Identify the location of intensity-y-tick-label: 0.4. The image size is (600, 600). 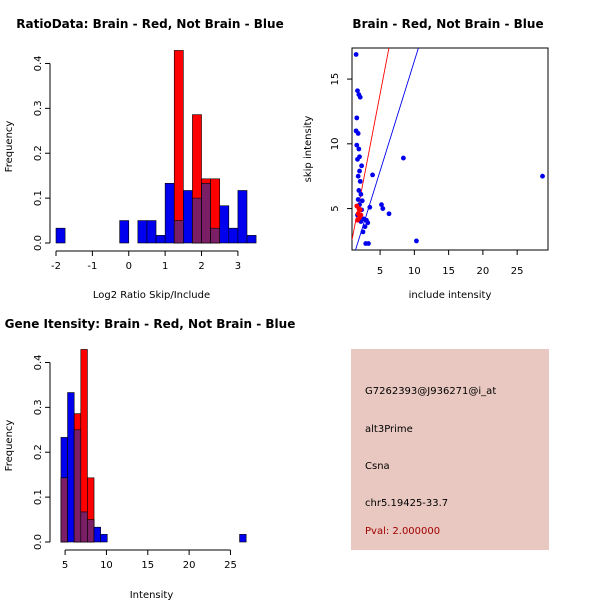
(38, 363).